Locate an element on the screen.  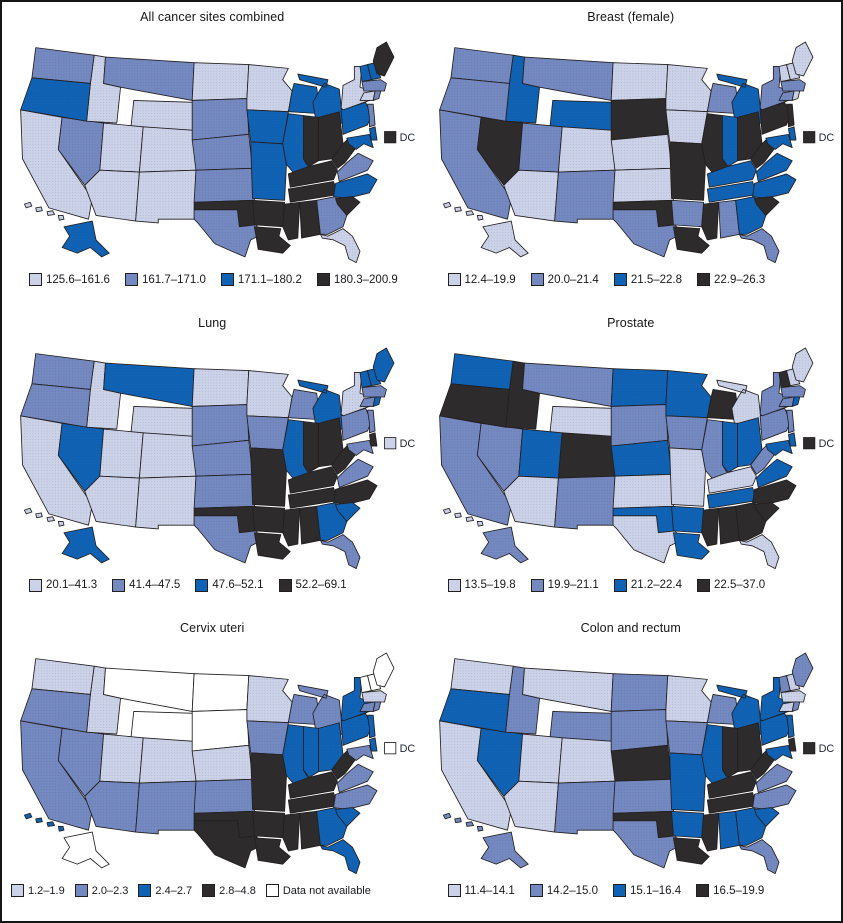
legend-item: 11.4–14.1 is located at coordinates (481, 891).